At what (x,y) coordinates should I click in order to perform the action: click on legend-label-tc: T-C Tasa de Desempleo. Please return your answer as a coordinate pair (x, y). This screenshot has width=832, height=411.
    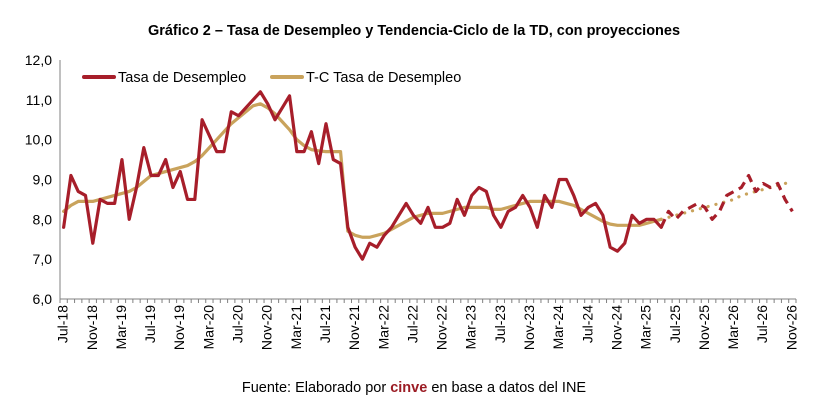
    Looking at the image, I should click on (383, 78).